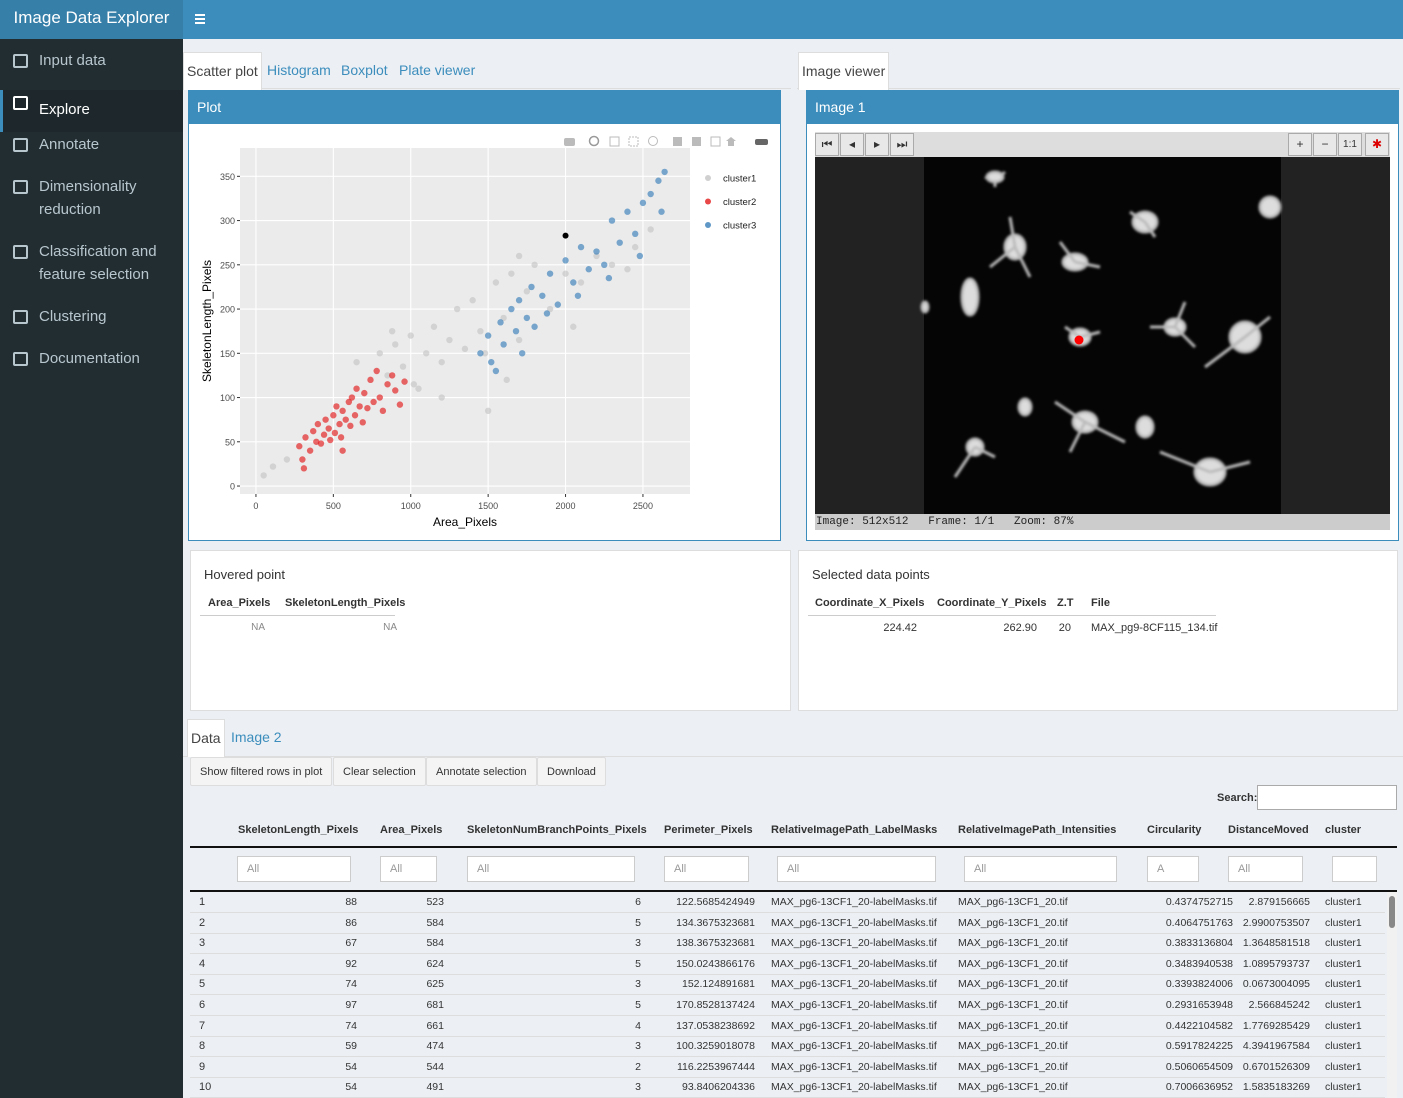 This screenshot has height=1098, width=1403. Describe the element at coordinates (902, 144) in the screenshot. I see `last-frame: ⏭` at that location.